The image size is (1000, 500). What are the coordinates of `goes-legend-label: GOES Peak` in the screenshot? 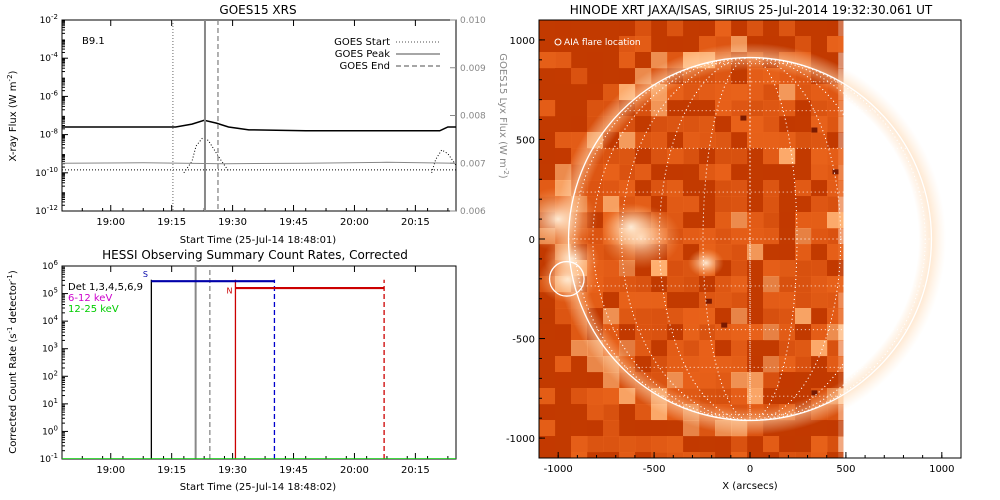 It's located at (362, 54).